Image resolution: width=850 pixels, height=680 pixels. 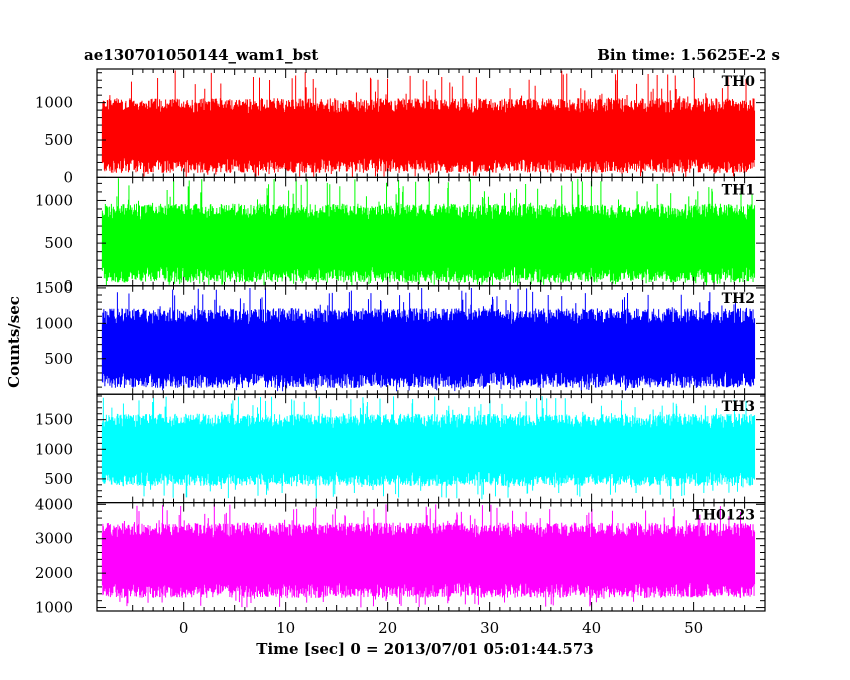 I want to click on panel-th3: 500 1000 1500 TH3, so click(x=400, y=448).